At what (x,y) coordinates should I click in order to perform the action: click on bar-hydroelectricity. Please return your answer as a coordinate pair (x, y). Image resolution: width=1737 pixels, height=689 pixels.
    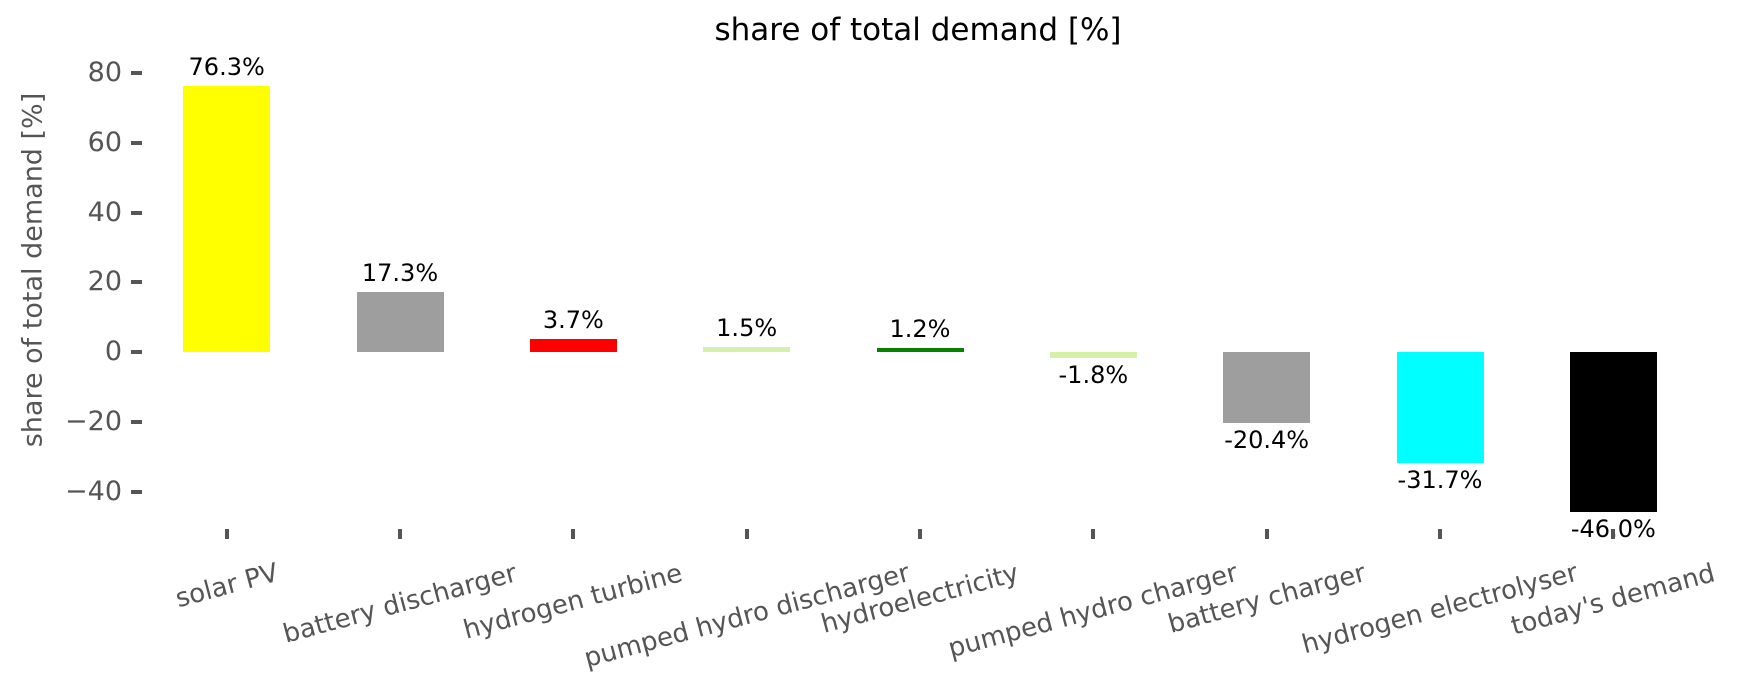
    Looking at the image, I should click on (920, 349).